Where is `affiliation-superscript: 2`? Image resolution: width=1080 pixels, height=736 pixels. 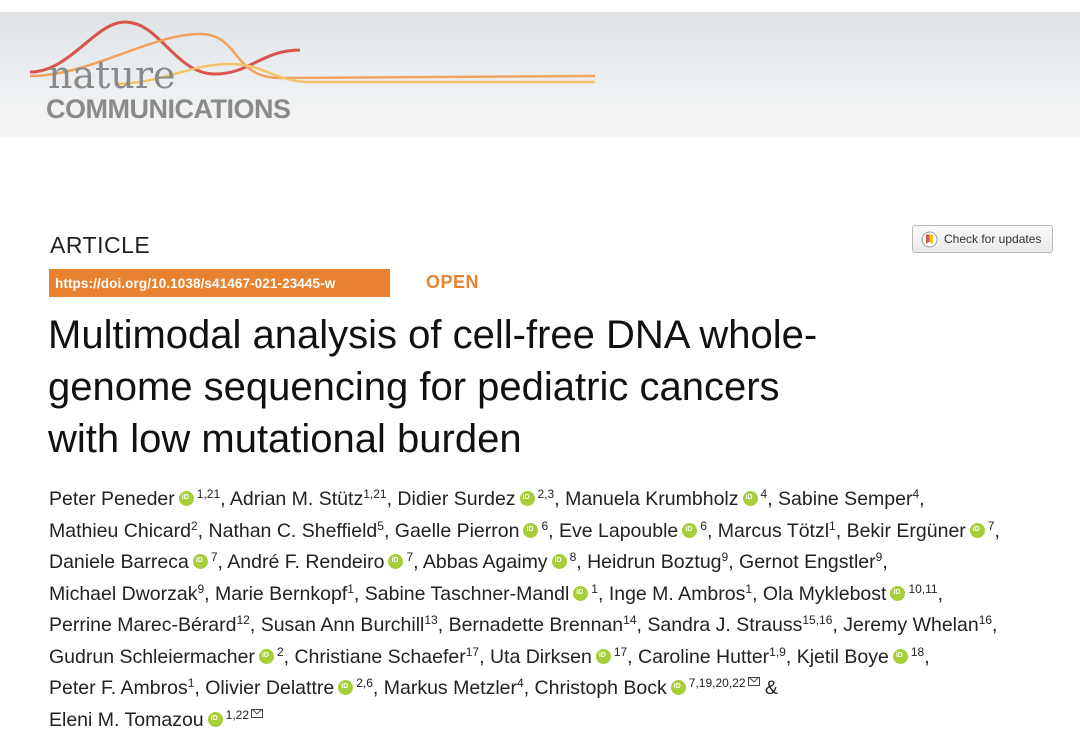
affiliation-superscript: 2 is located at coordinates (280, 652).